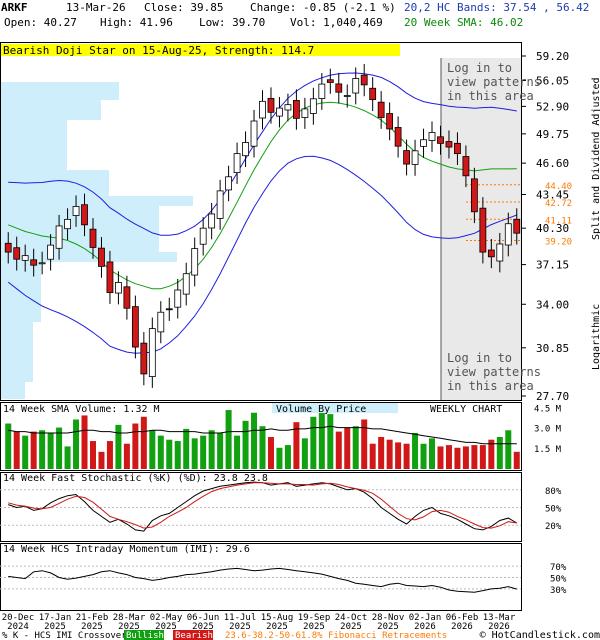  I want to click on price-tick-label: 27.70, so click(552, 396).